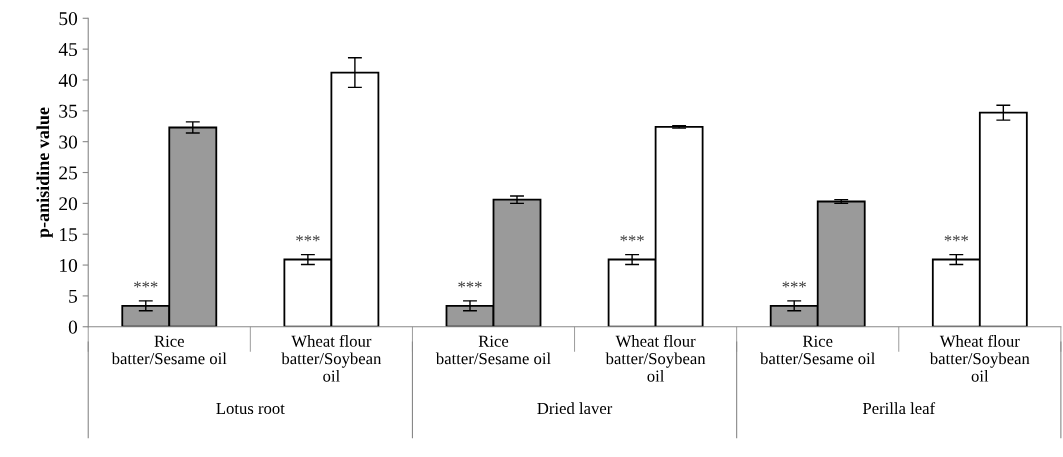 The height and width of the screenshot is (457, 1063). I want to click on y-tick-label: 0, so click(73, 327).